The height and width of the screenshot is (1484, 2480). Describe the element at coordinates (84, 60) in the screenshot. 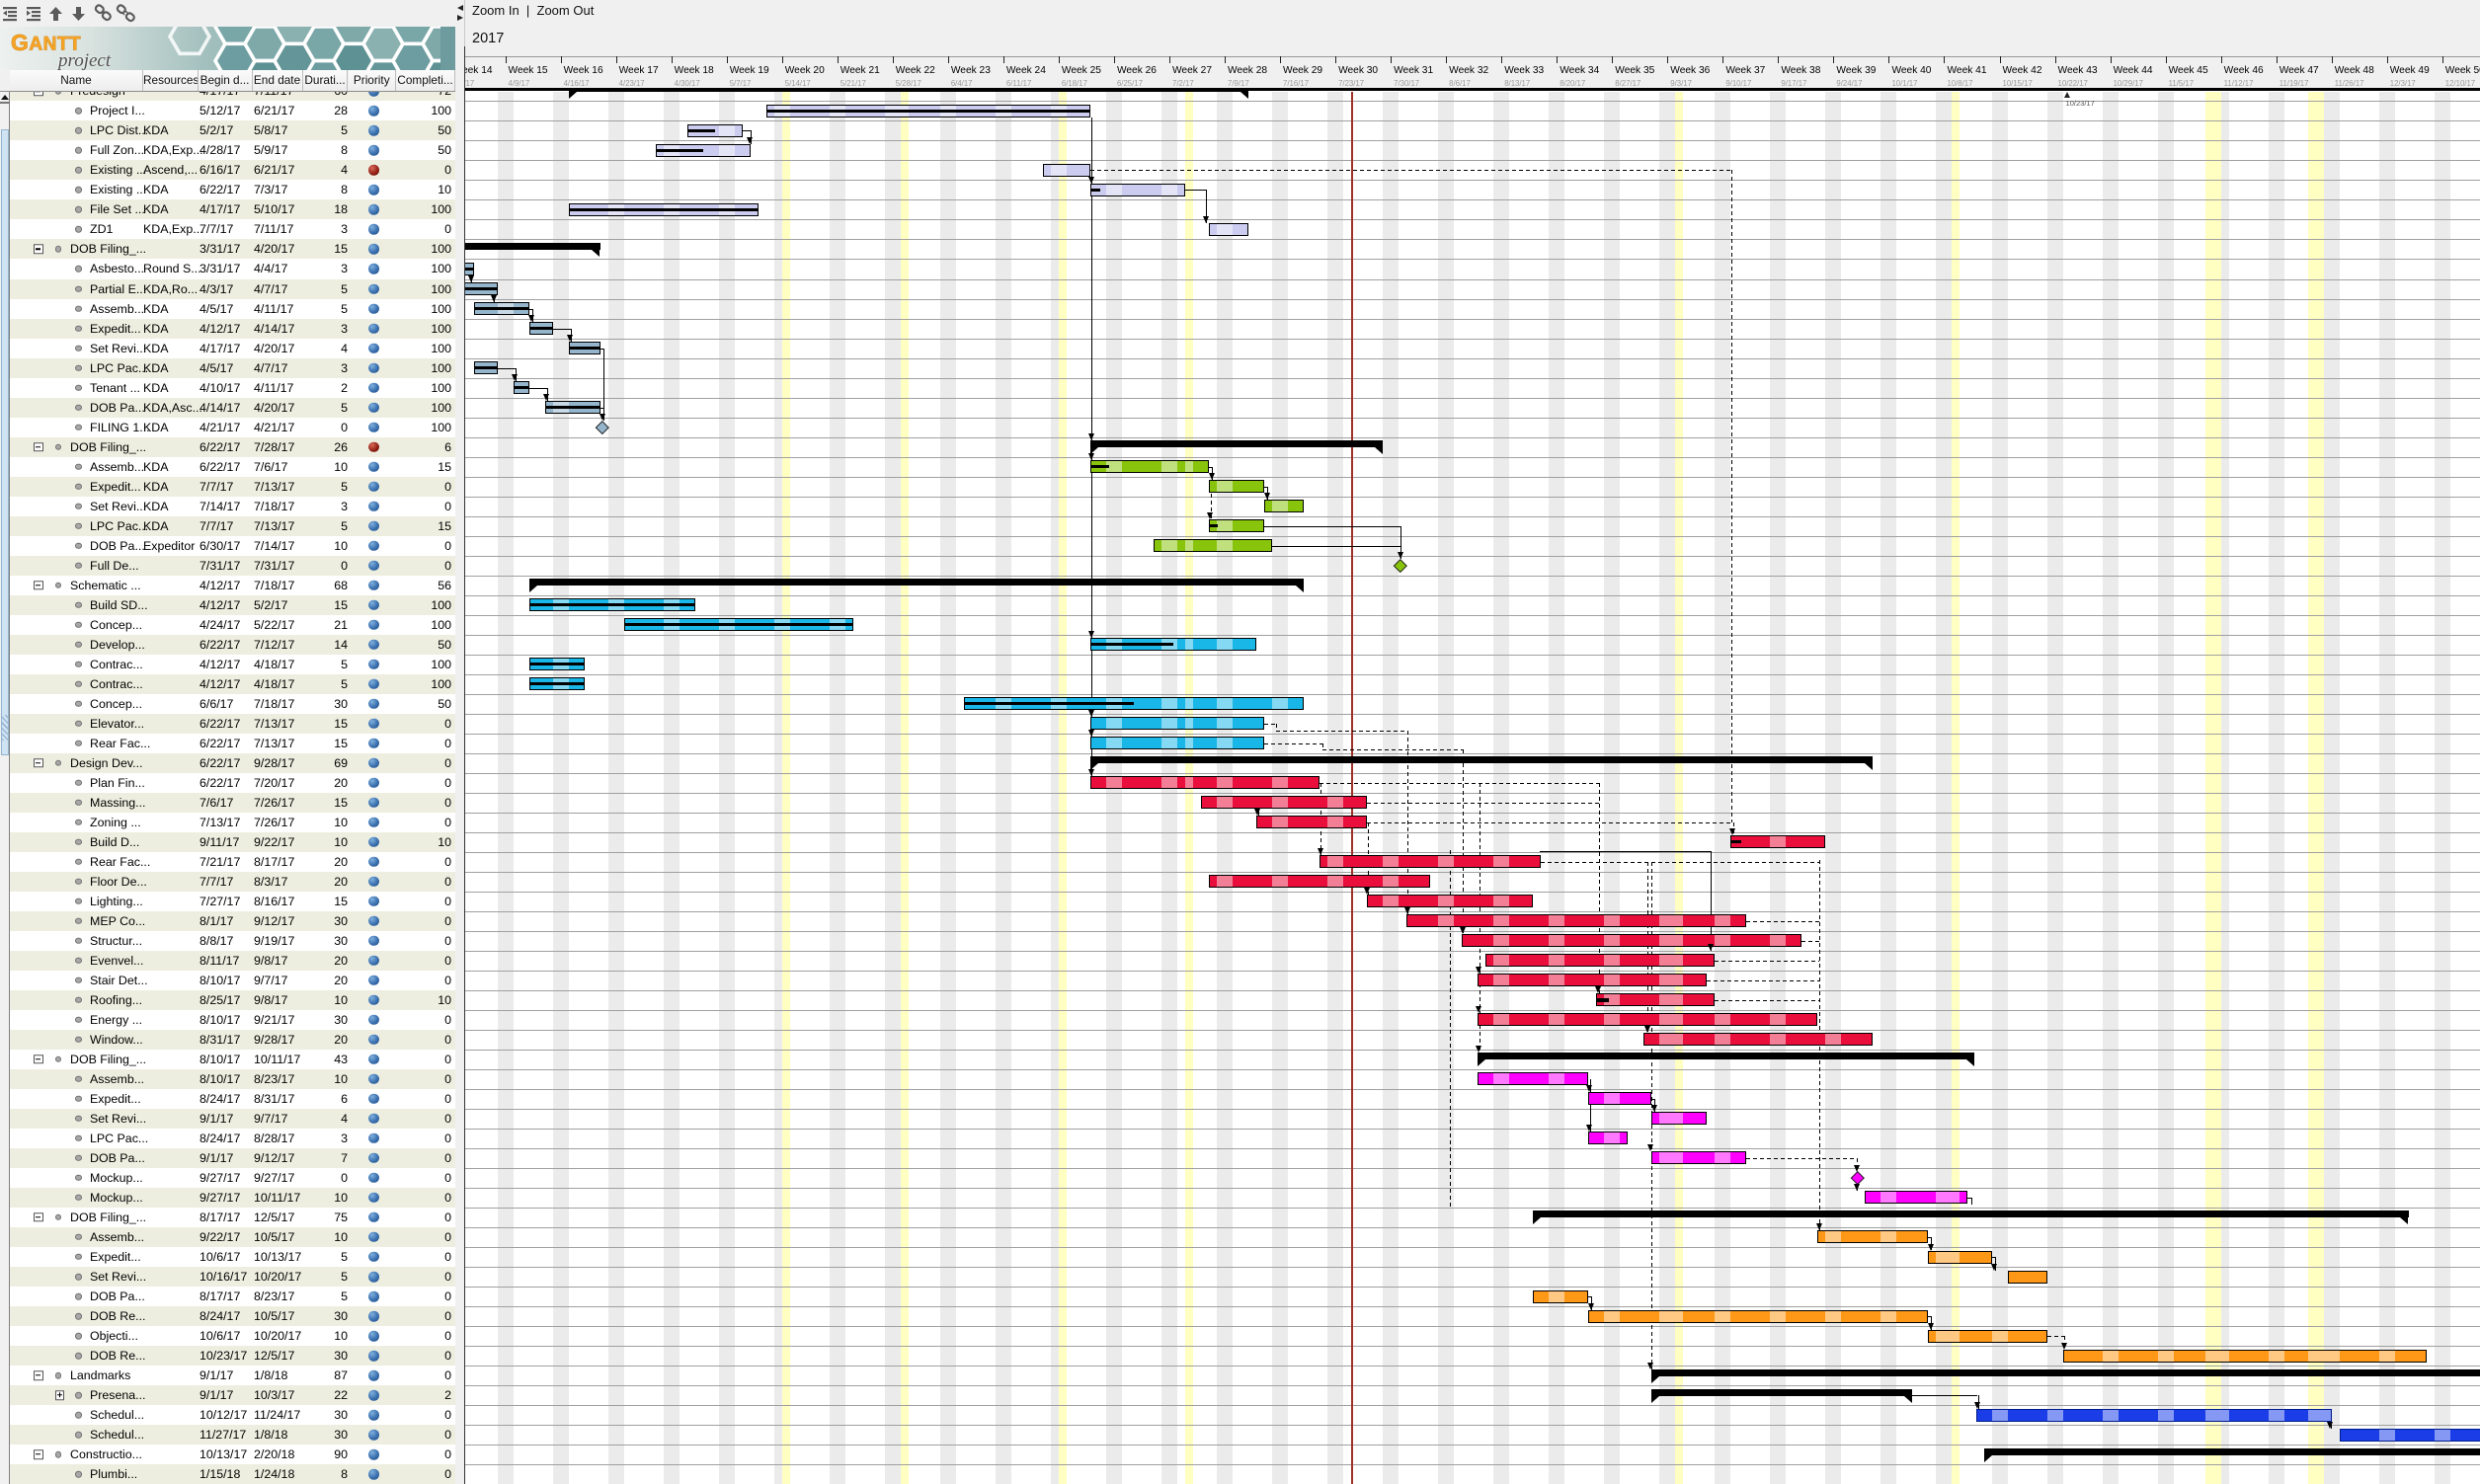

I see `svg-text: project` at that location.